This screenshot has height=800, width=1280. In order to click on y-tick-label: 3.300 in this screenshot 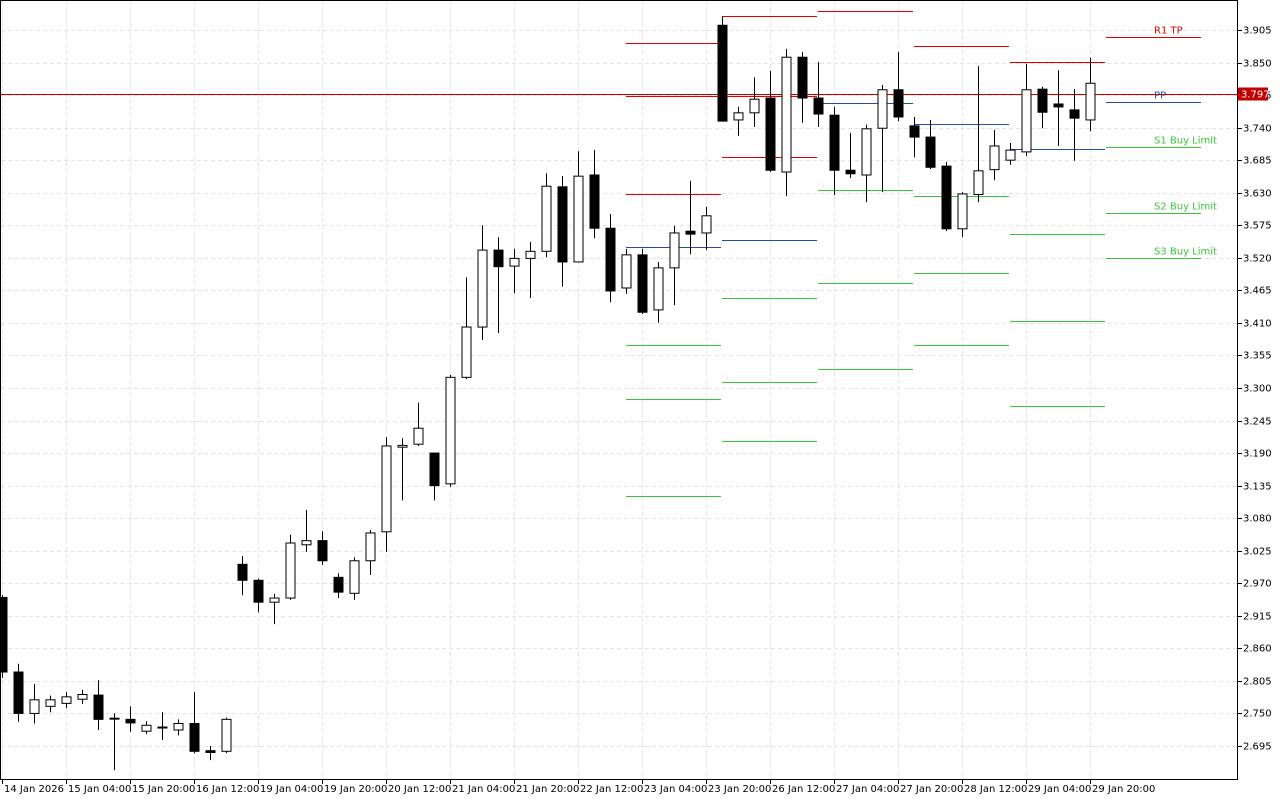, I will do `click(1257, 389)`.